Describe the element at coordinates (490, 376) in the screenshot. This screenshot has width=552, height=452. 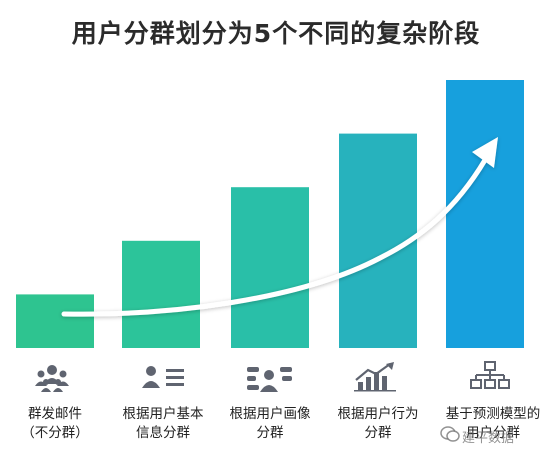
I see `hierarchy-tree-icon` at that location.